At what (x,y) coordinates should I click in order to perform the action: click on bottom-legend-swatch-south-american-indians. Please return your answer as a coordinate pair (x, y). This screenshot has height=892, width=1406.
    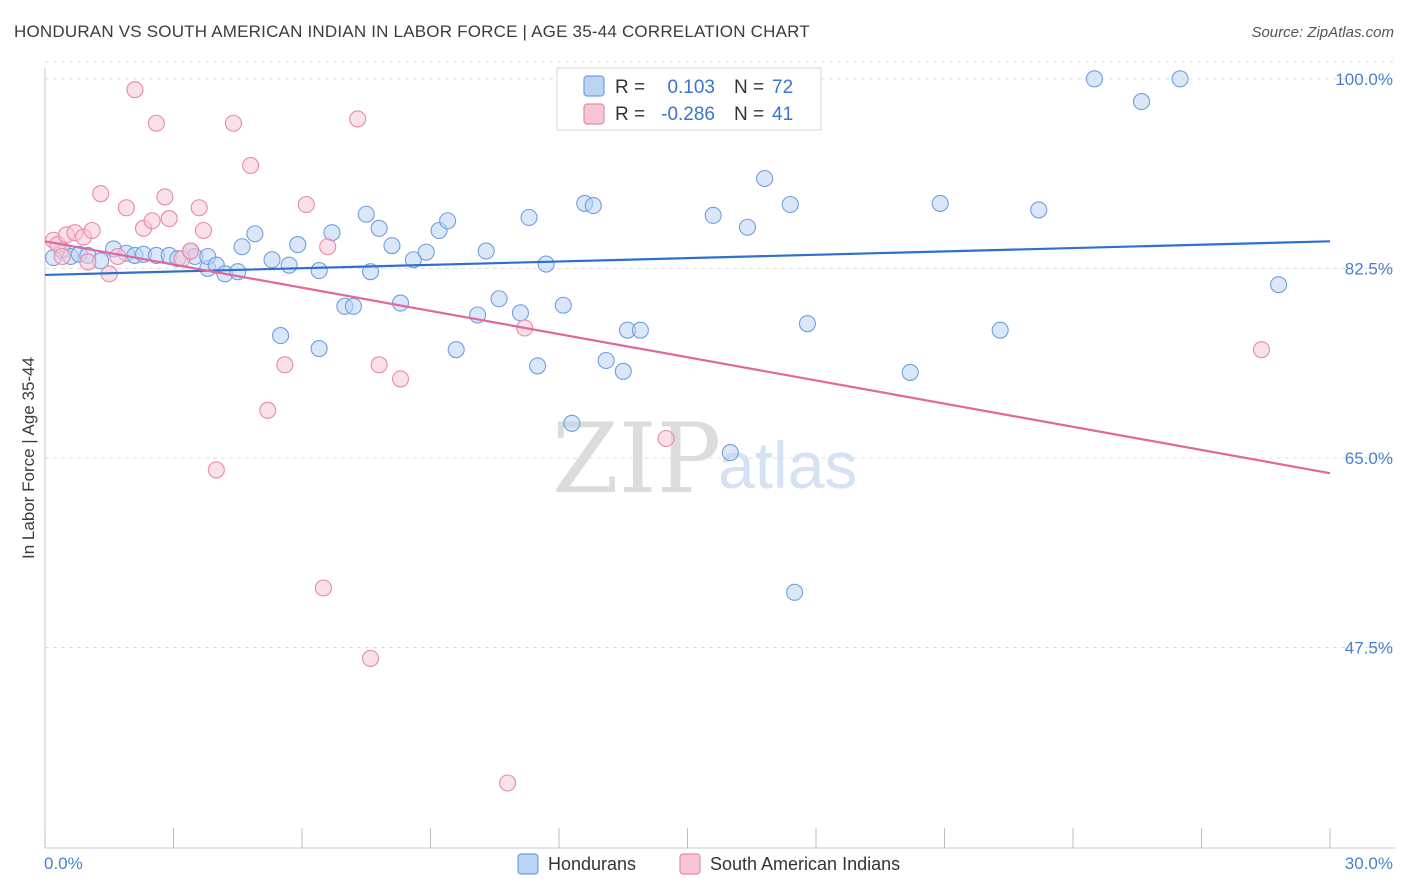
    Looking at the image, I should click on (690, 864).